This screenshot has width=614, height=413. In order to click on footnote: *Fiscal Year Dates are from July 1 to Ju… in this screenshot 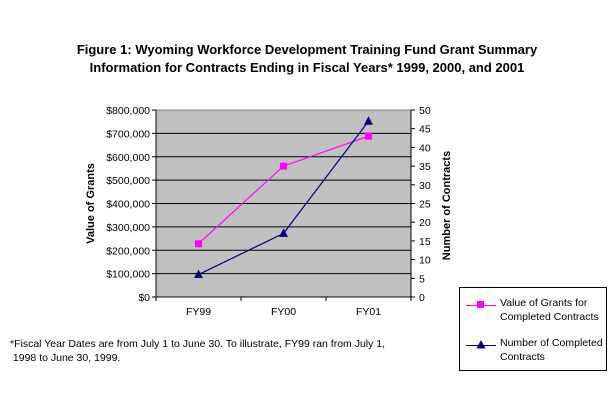, I will do `click(230, 351)`.